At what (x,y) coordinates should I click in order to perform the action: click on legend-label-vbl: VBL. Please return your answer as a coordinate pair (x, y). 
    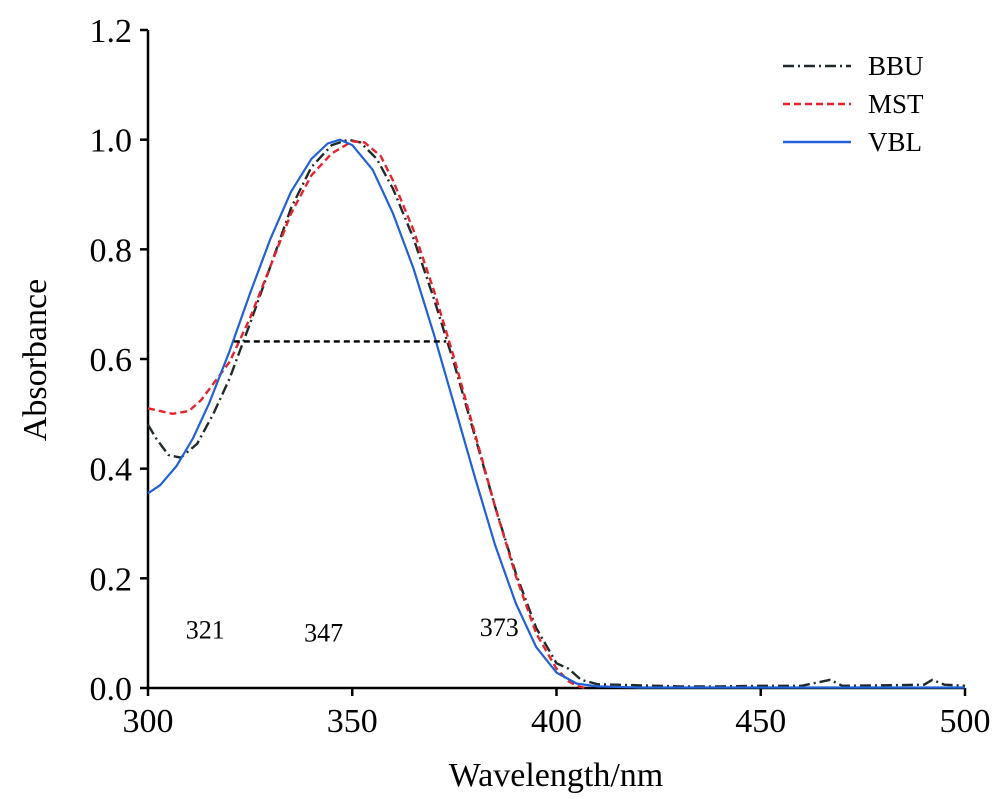
    Looking at the image, I should click on (895, 142).